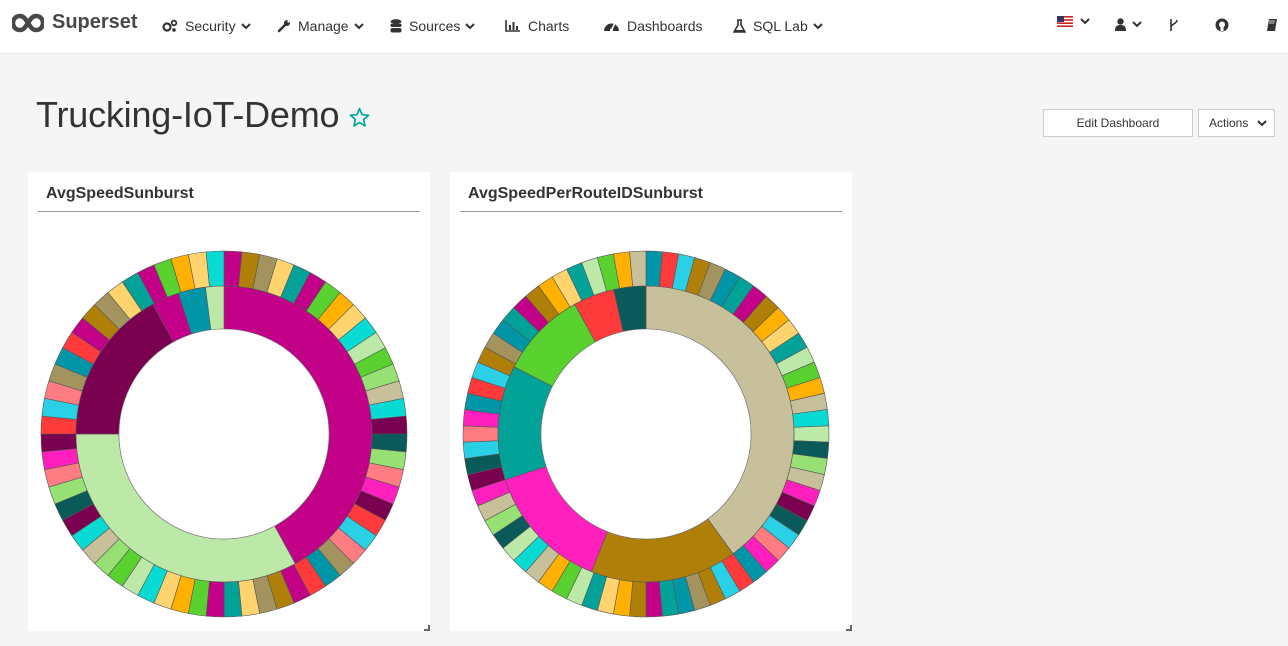 The image size is (1288, 646). Describe the element at coordinates (188, 114) in the screenshot. I see `dashboard-title: Trucking-IoT-Demo` at that location.